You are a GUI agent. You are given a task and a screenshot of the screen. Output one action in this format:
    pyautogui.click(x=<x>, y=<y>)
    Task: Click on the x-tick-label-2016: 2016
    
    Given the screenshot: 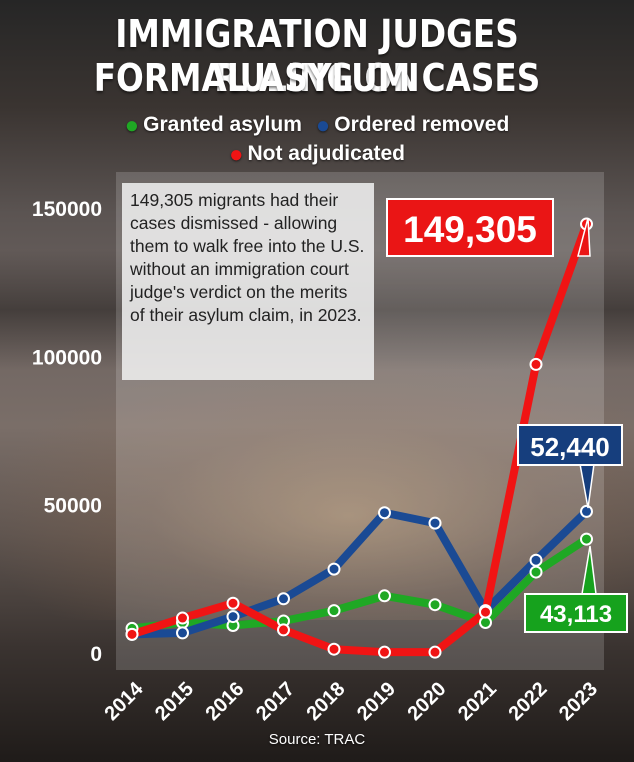 What is the action you would take?
    pyautogui.click(x=225, y=701)
    